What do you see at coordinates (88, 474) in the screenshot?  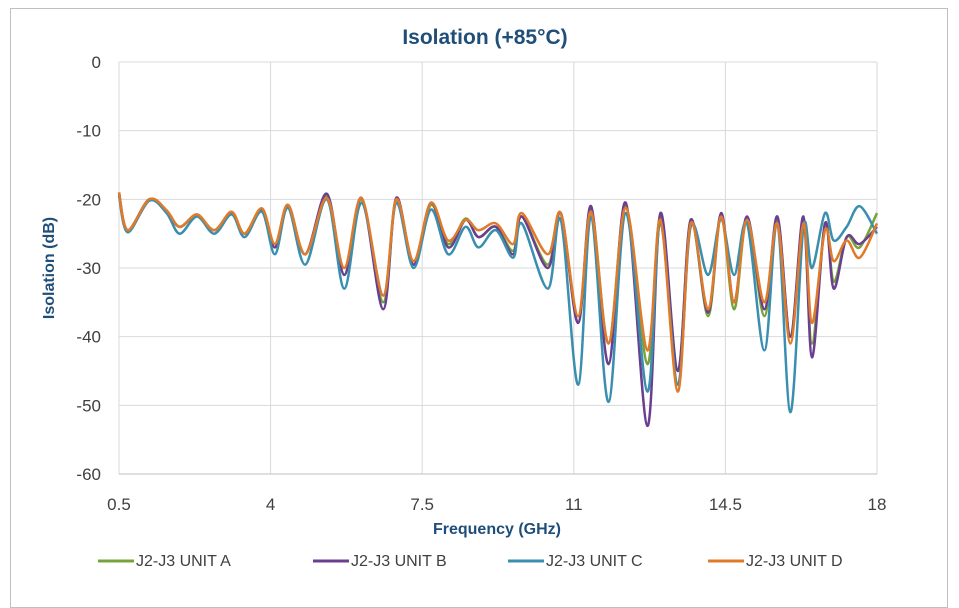 I see `y-tick-label: -60` at bounding box center [88, 474].